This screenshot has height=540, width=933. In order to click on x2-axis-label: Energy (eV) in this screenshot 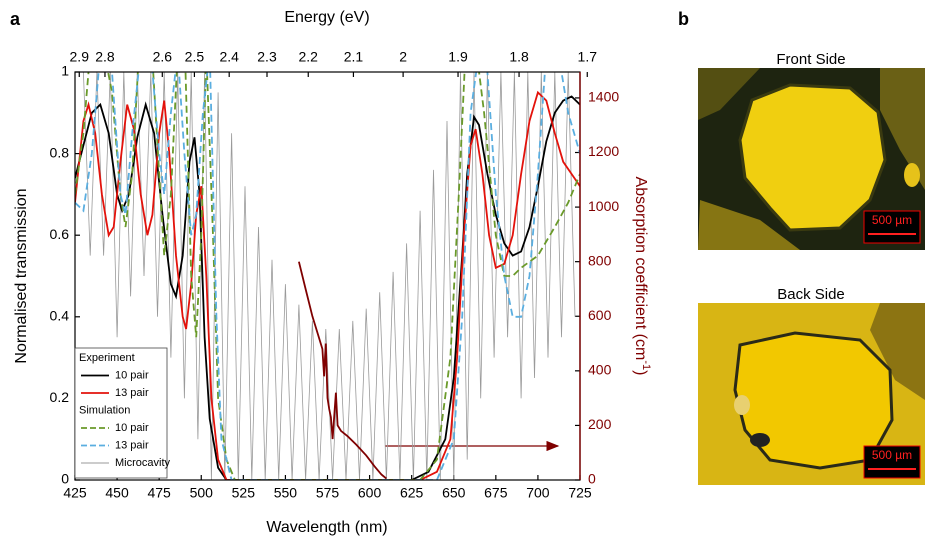, I will do `click(326, 17)`.